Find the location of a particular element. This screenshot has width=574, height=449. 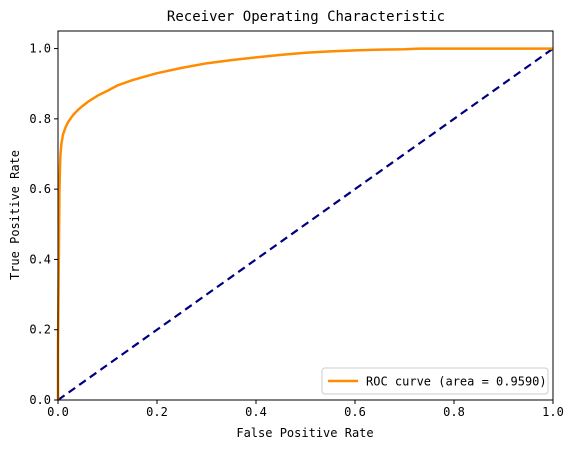

x-tick-label: 0.6 is located at coordinates (355, 412).